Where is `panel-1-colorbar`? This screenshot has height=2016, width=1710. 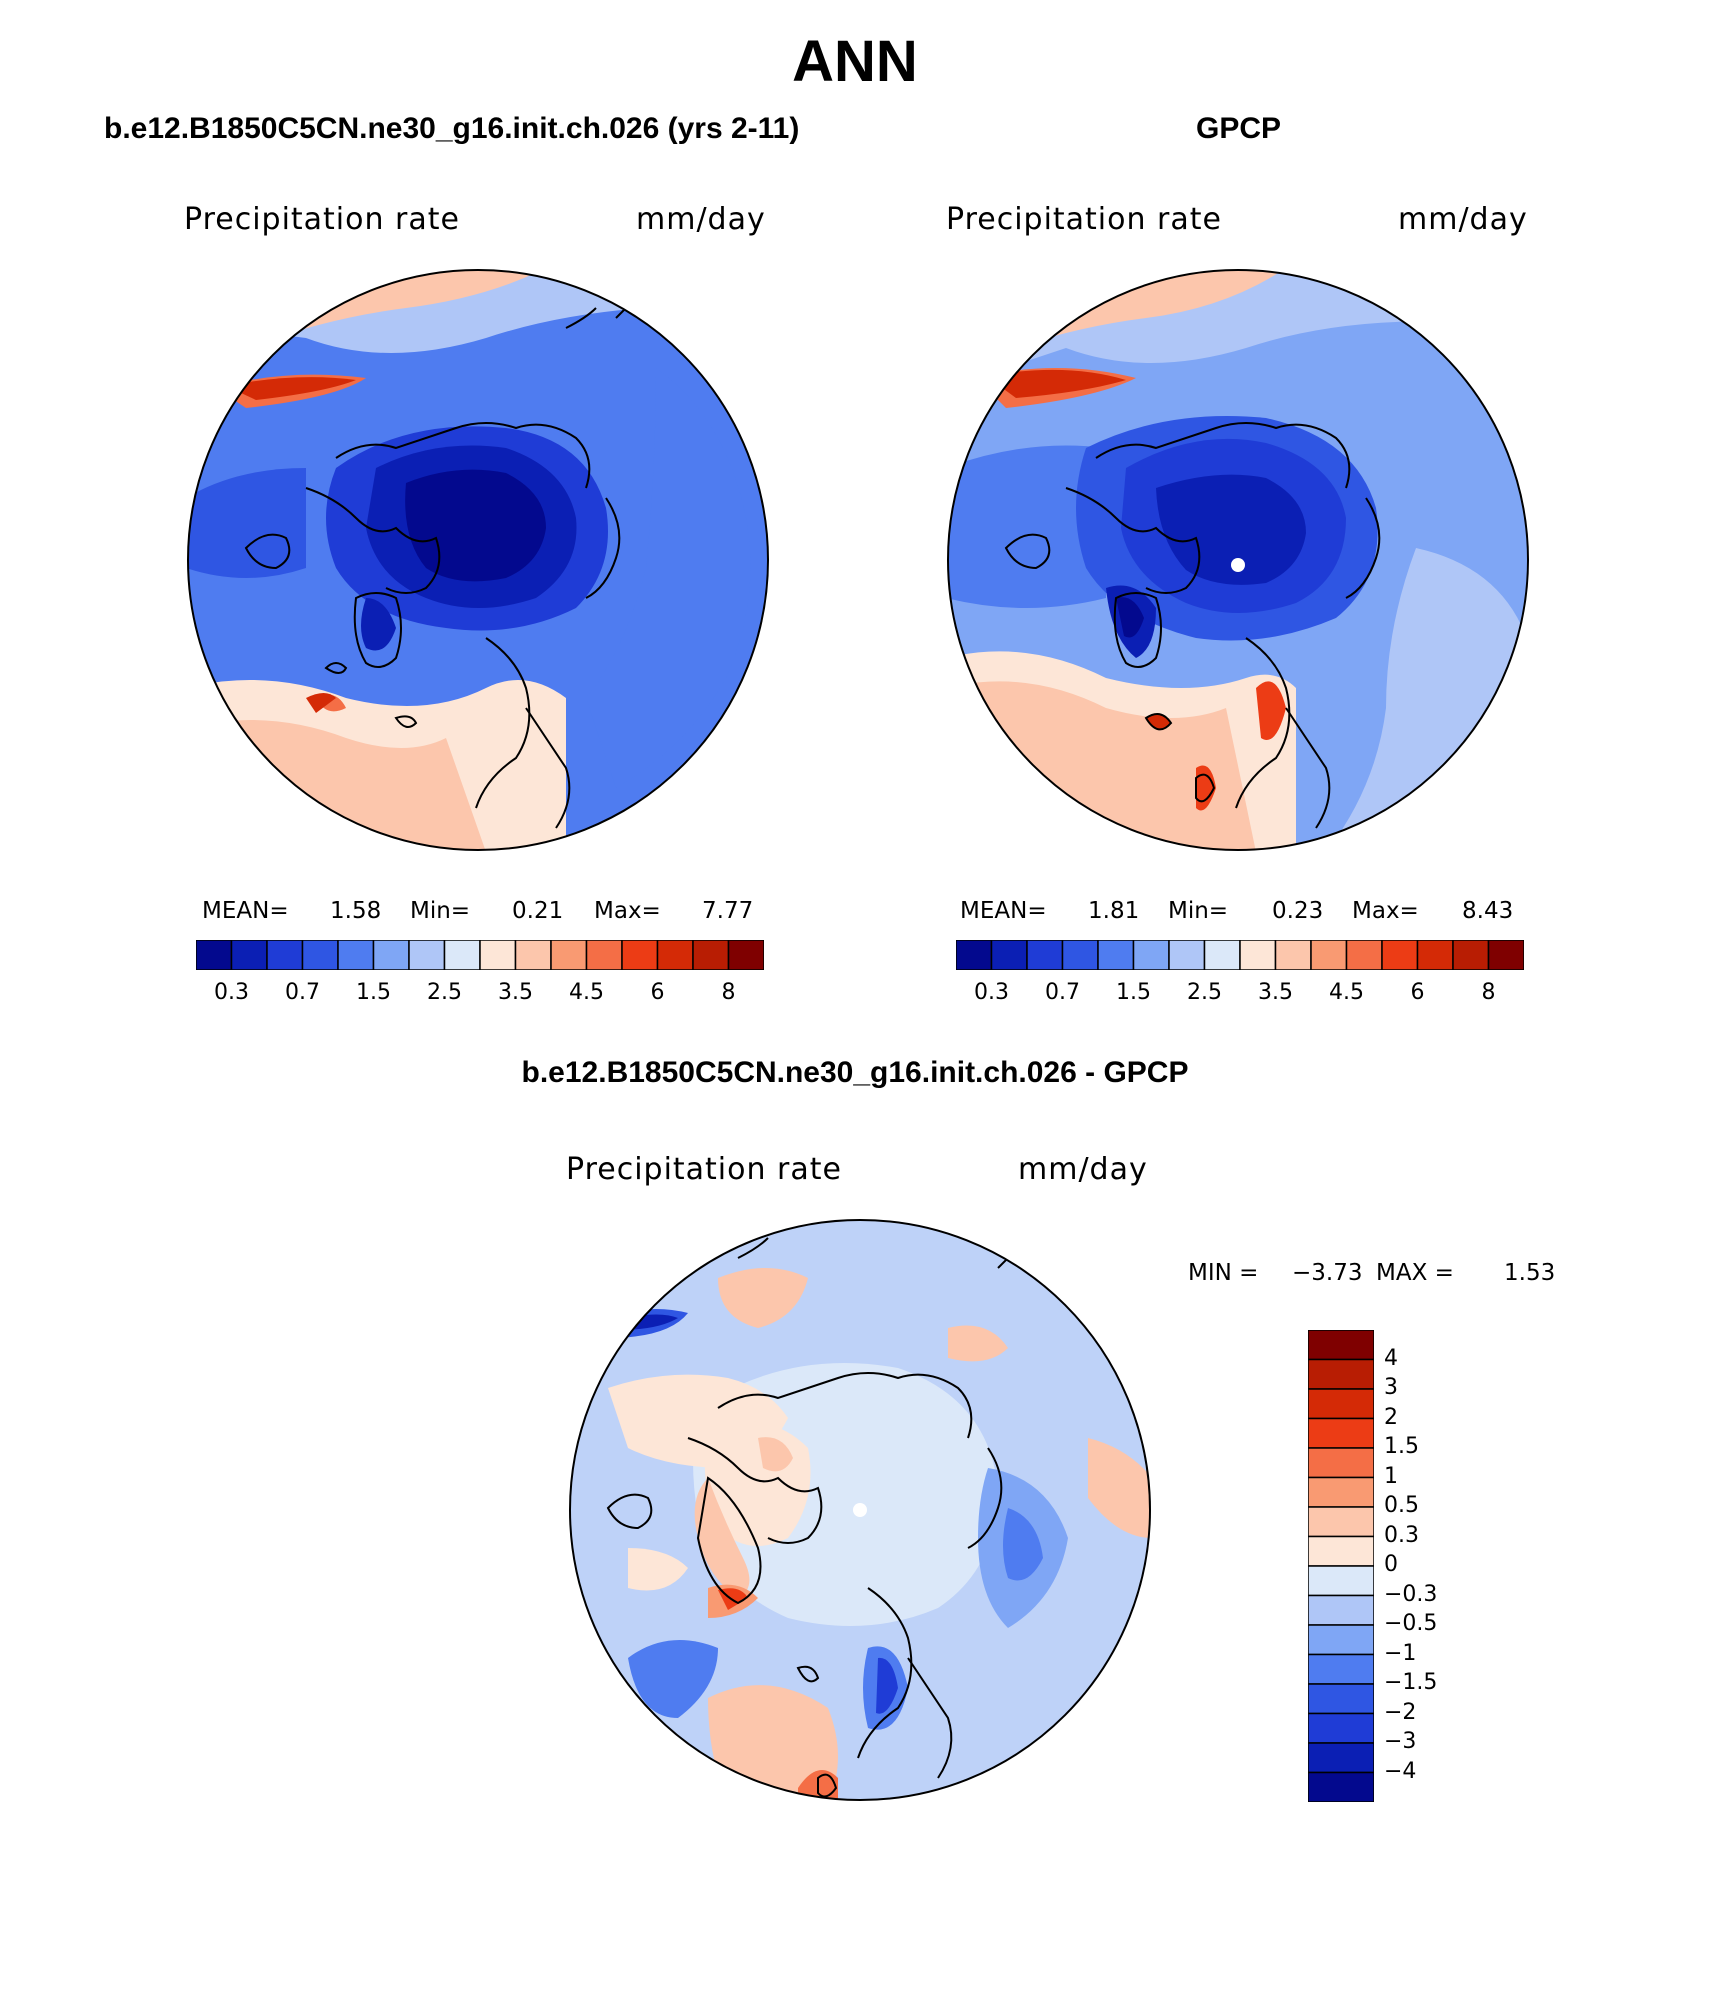 panel-1-colorbar is located at coordinates (480, 955).